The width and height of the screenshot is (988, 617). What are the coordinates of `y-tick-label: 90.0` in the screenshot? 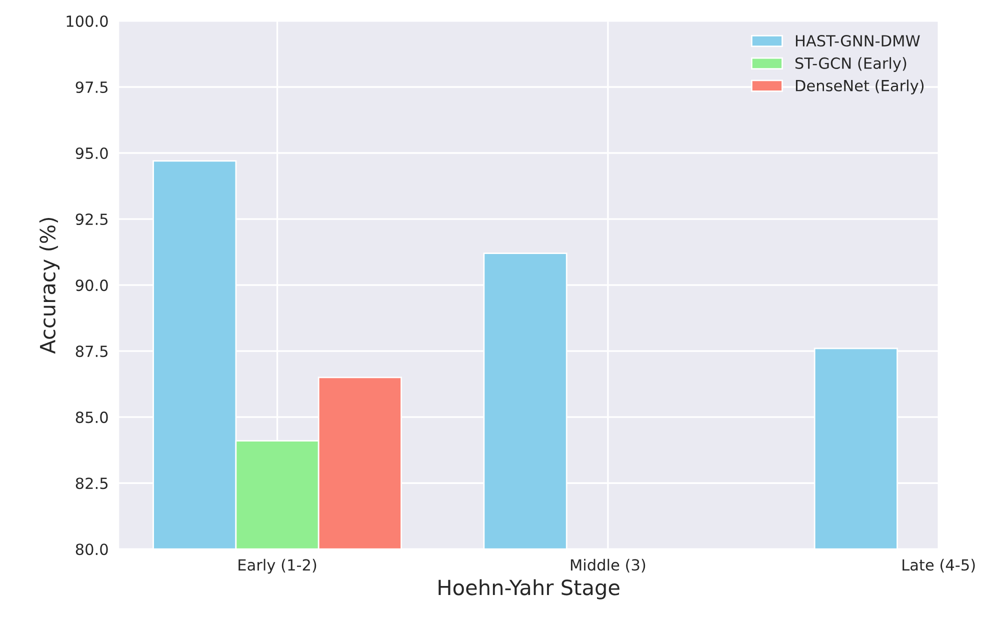 It's located at (92, 286).